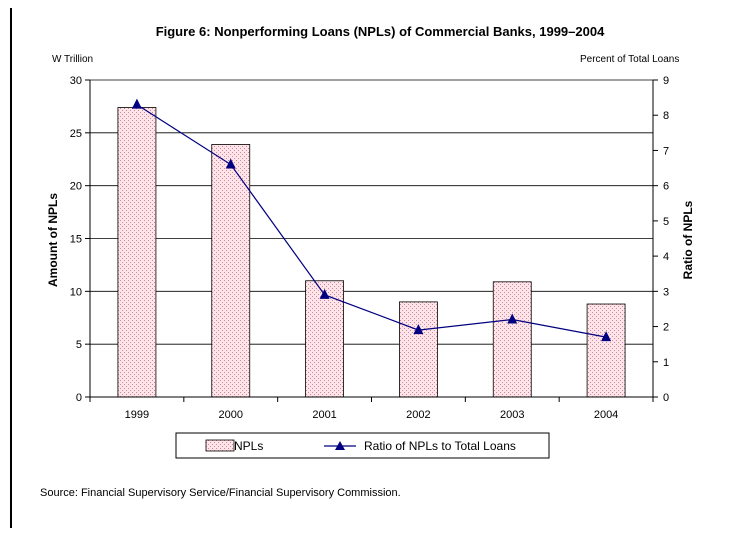  What do you see at coordinates (666, 398) in the screenshot?
I see `y2-tick-label: 0` at bounding box center [666, 398].